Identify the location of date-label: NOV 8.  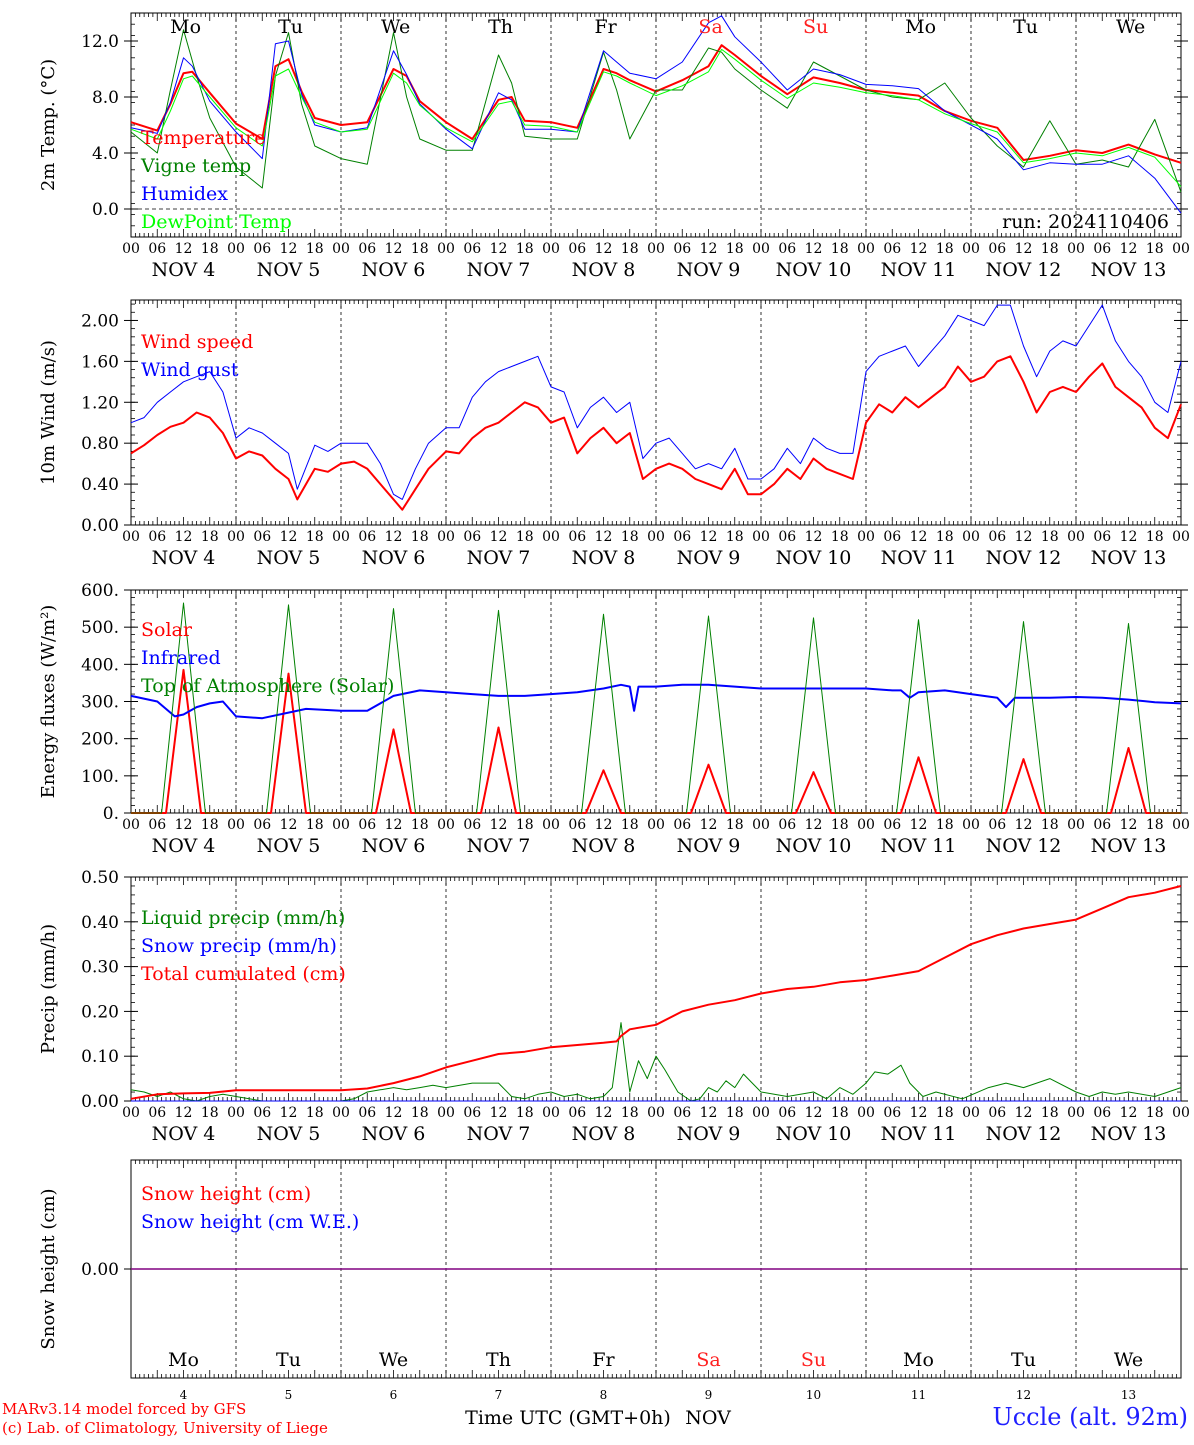
(604, 558).